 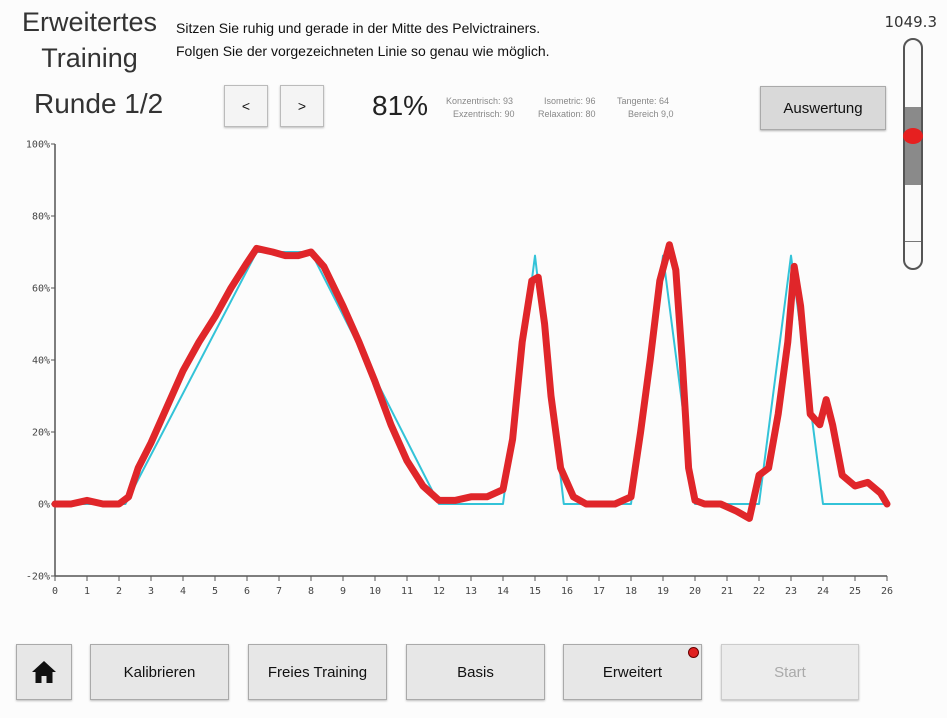 What do you see at coordinates (41, 217) in the screenshot?
I see `y-tick-label: 80%` at bounding box center [41, 217].